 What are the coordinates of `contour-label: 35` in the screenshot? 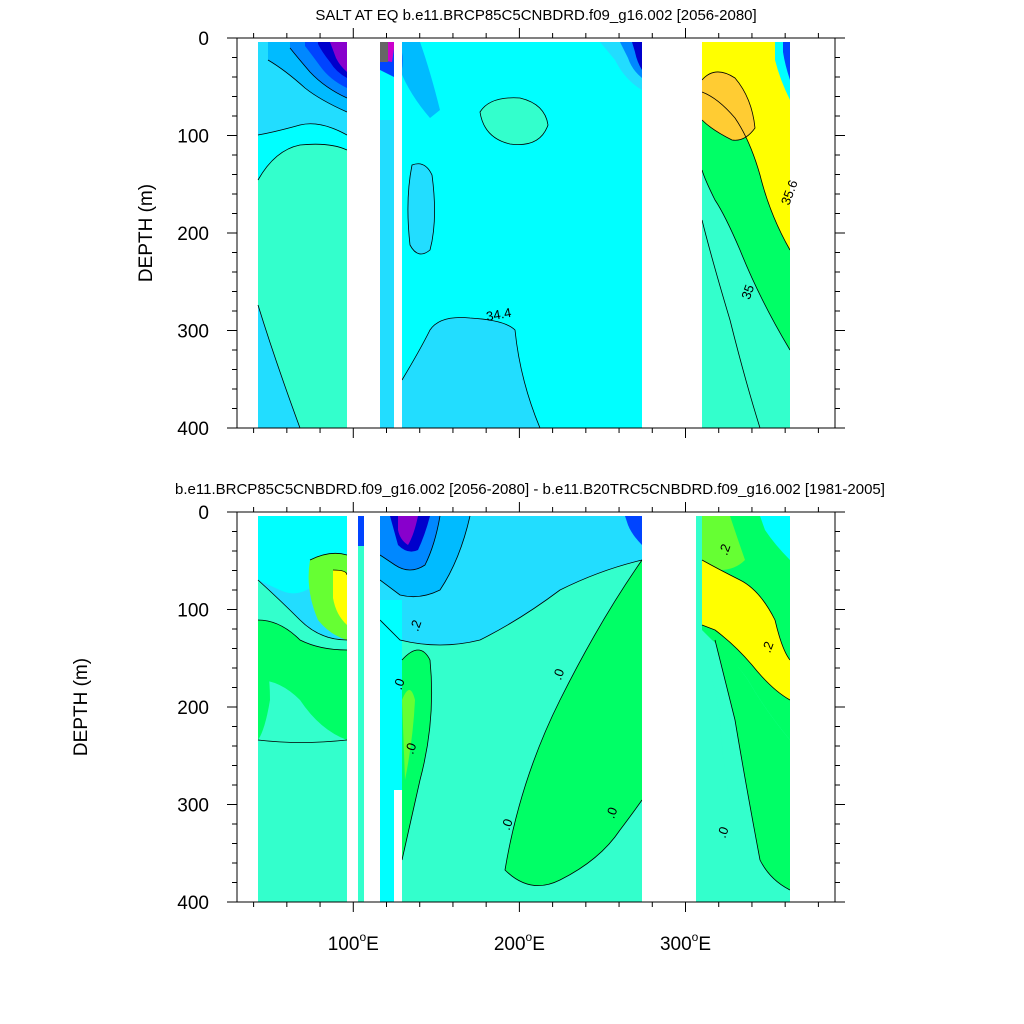 It's located at (747, 292).